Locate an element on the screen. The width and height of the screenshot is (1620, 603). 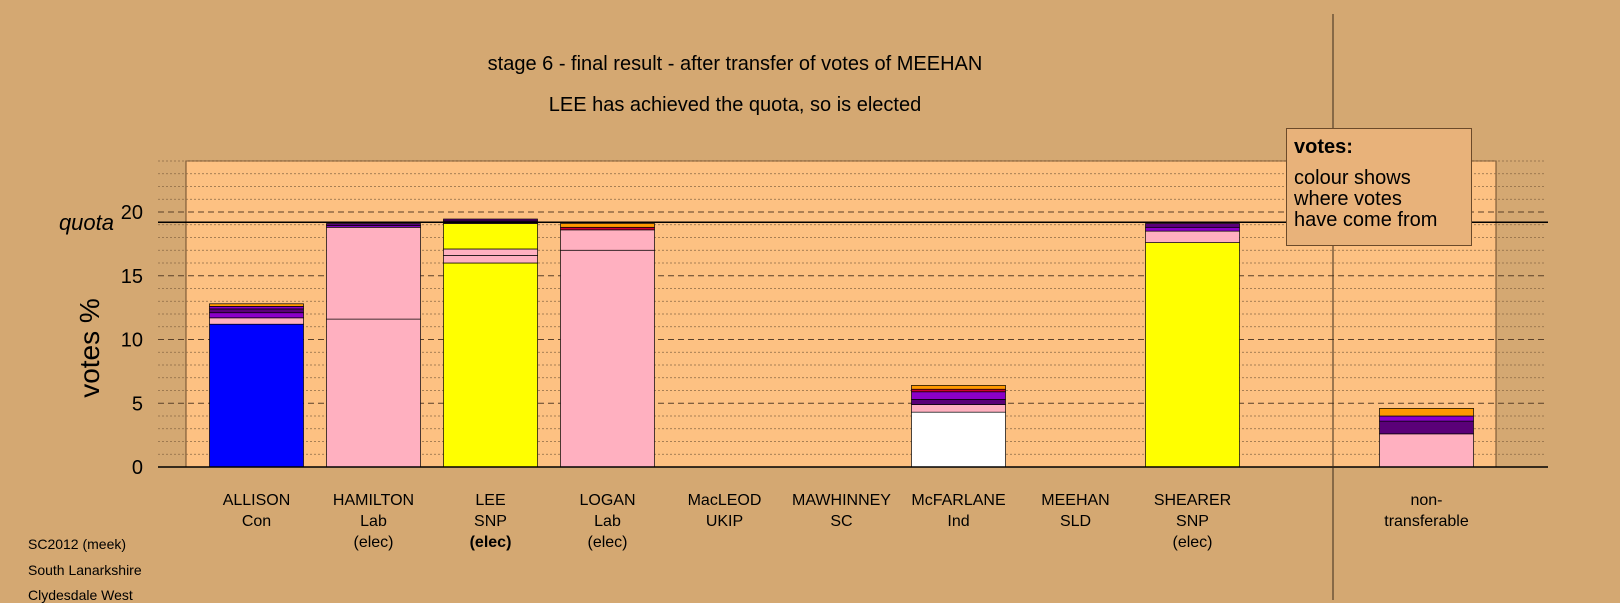
y-tick-label: 0 is located at coordinates (137, 468).